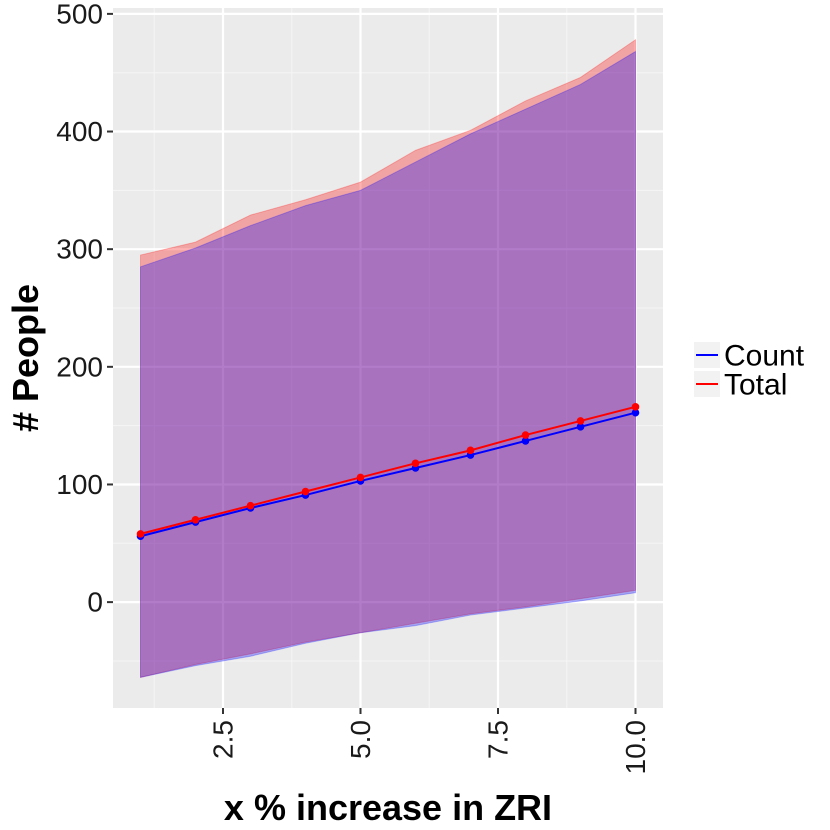 The height and width of the screenshot is (830, 830). I want to click on x-tick-label: 2.5, so click(223, 739).